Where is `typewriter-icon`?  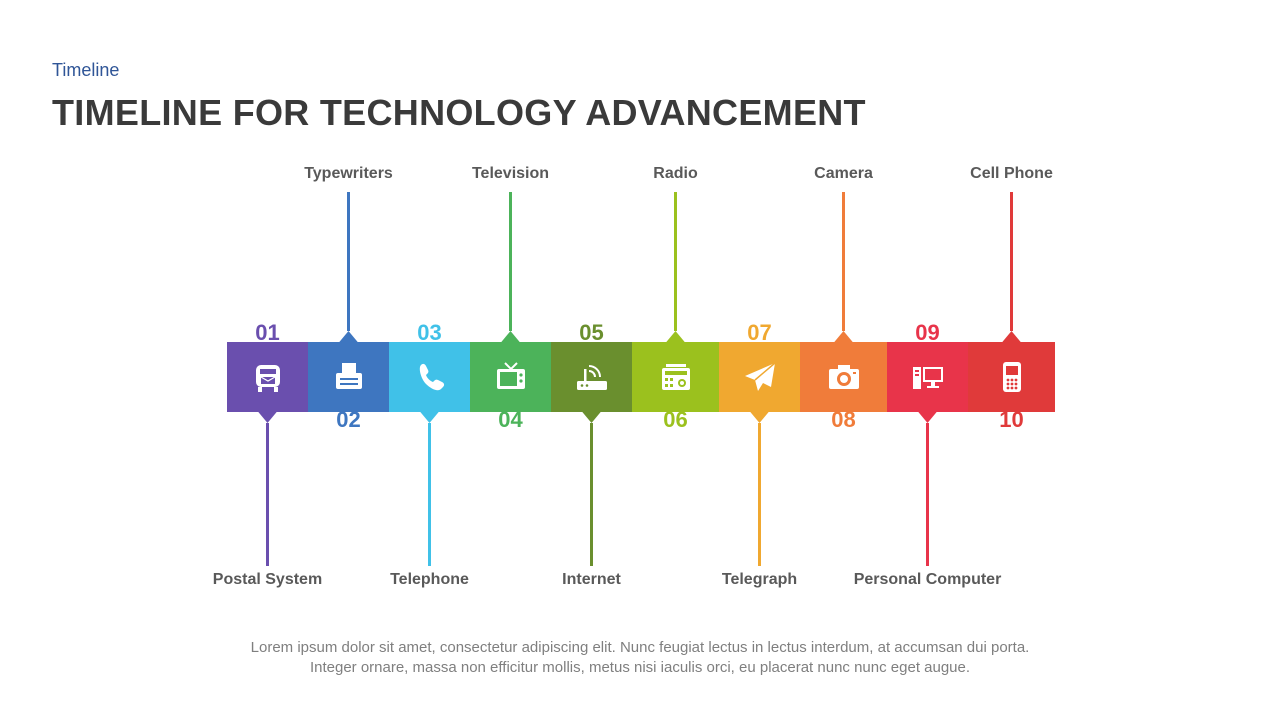
typewriter-icon is located at coordinates (349, 377).